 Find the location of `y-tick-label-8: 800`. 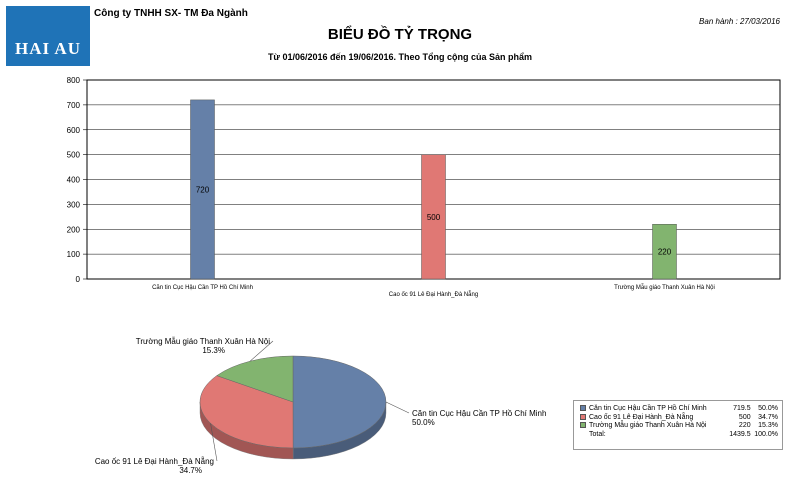

y-tick-label-8: 800 is located at coordinates (74, 80).